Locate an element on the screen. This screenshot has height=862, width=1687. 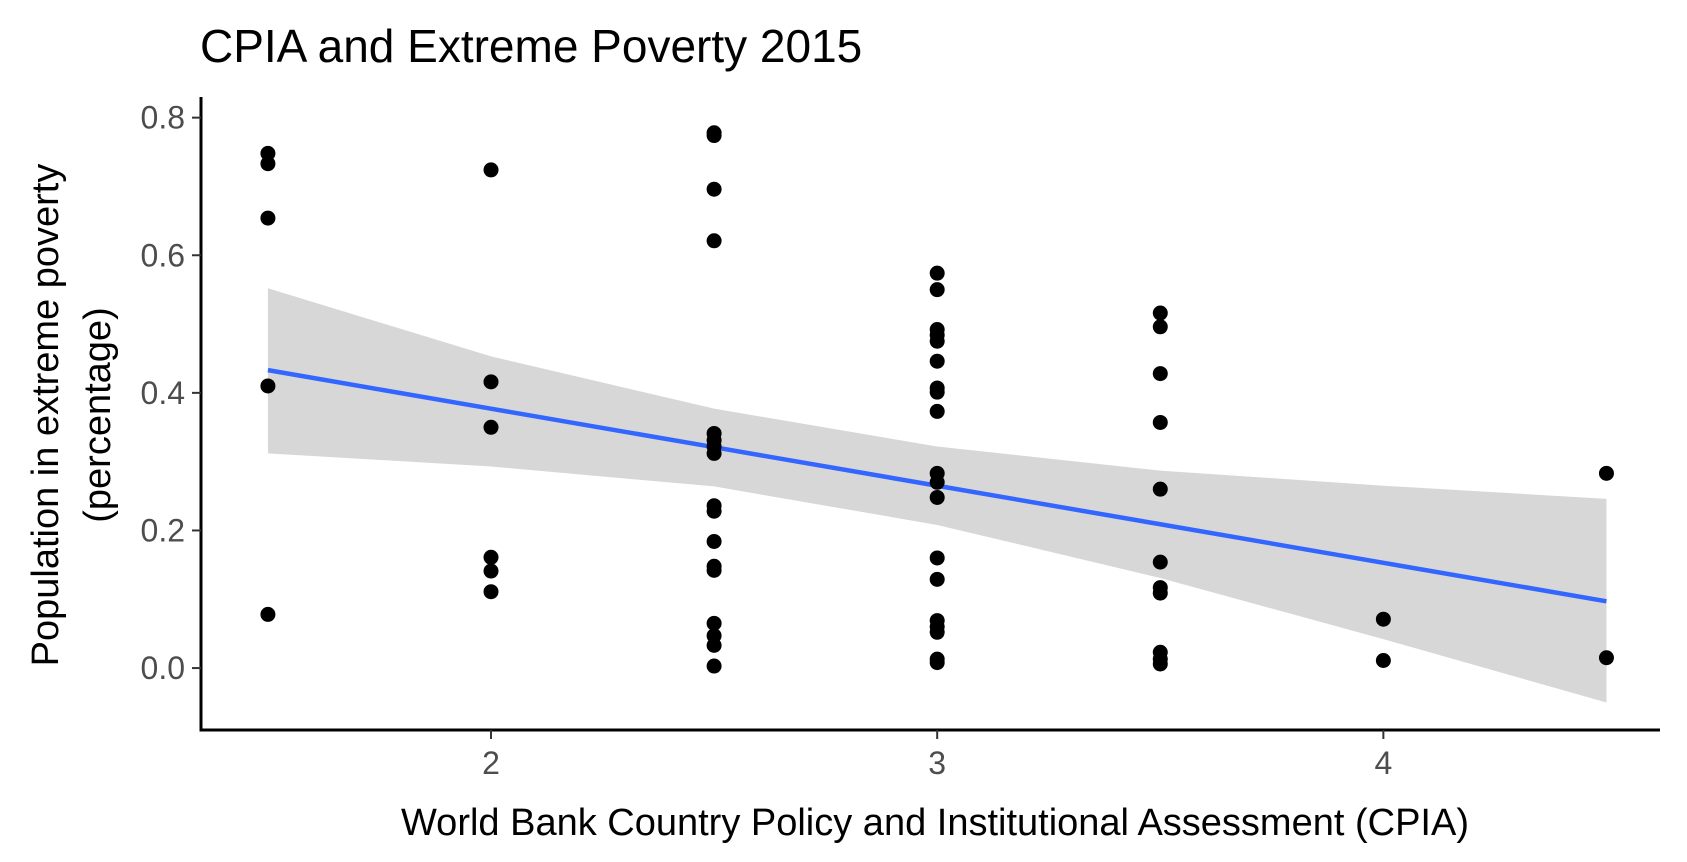
x-axis-ticks: 2 3 4 is located at coordinates (937, 755).